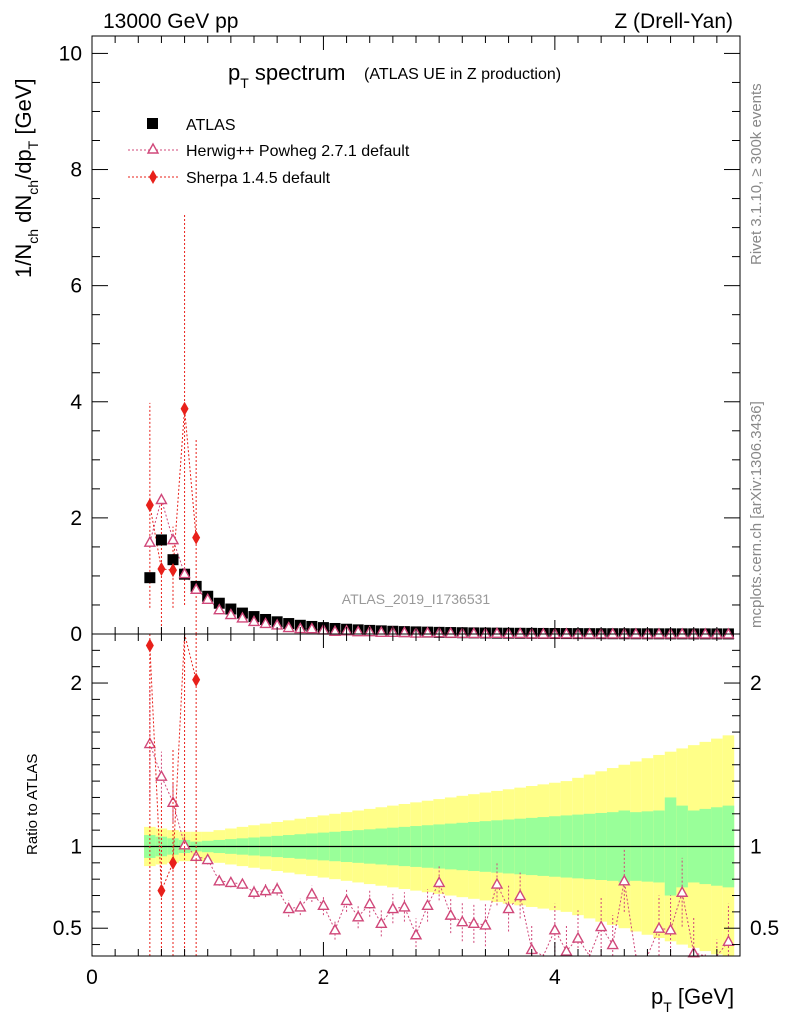  Describe the element at coordinates (462, 74) in the screenshot. I see `plot-title-note: (ATLAS UE in Z production)` at that location.